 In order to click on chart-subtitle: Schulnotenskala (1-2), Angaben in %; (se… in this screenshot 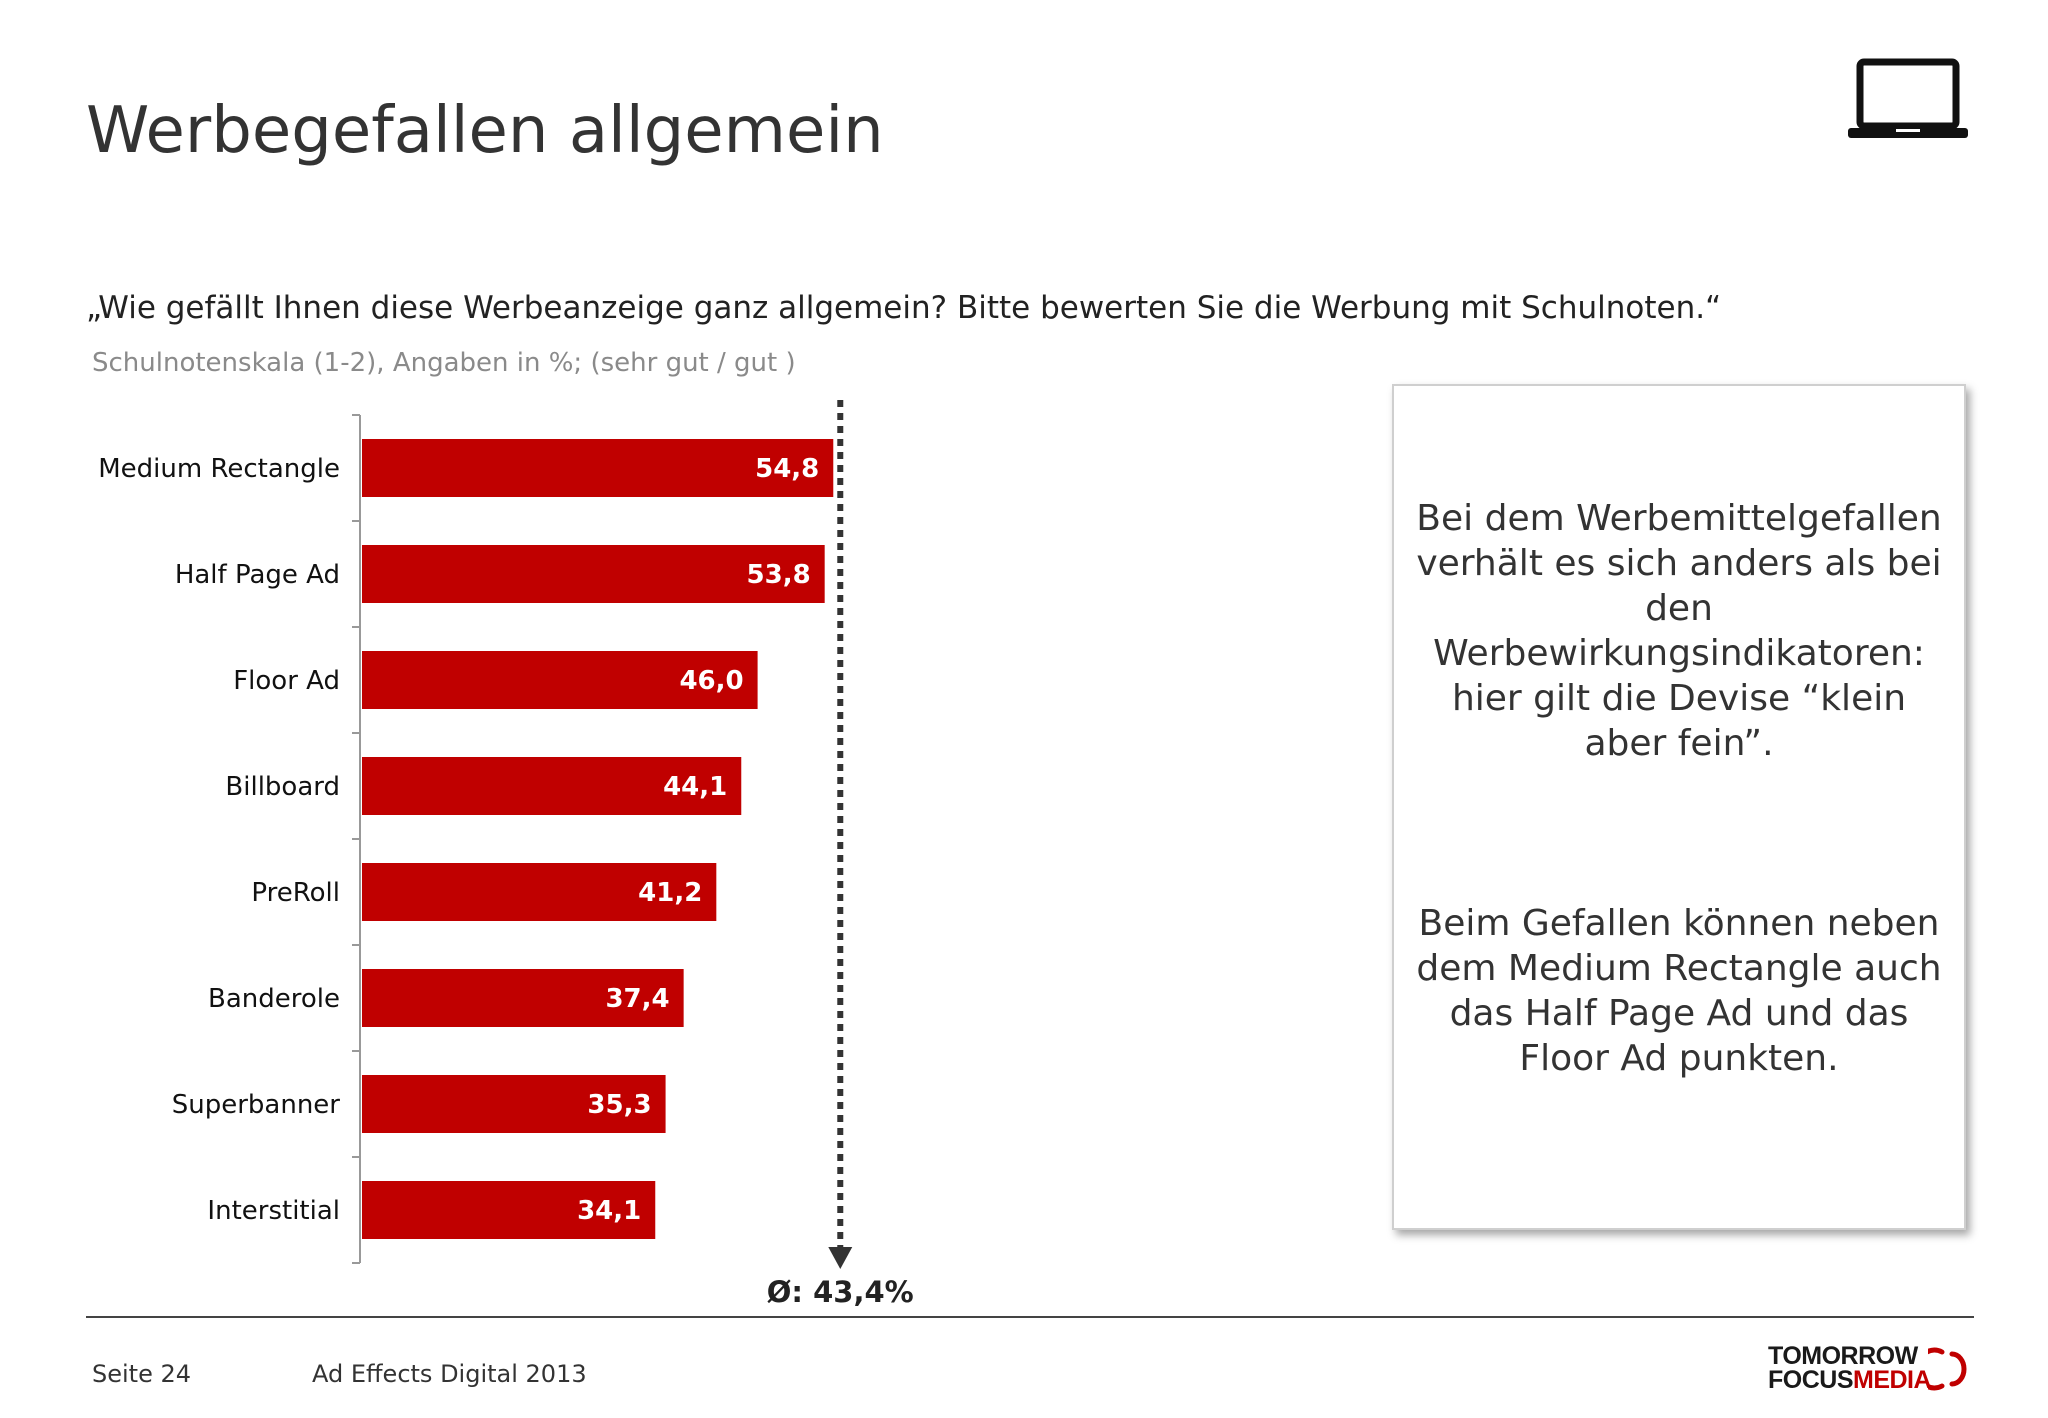, I will do `click(444, 363)`.